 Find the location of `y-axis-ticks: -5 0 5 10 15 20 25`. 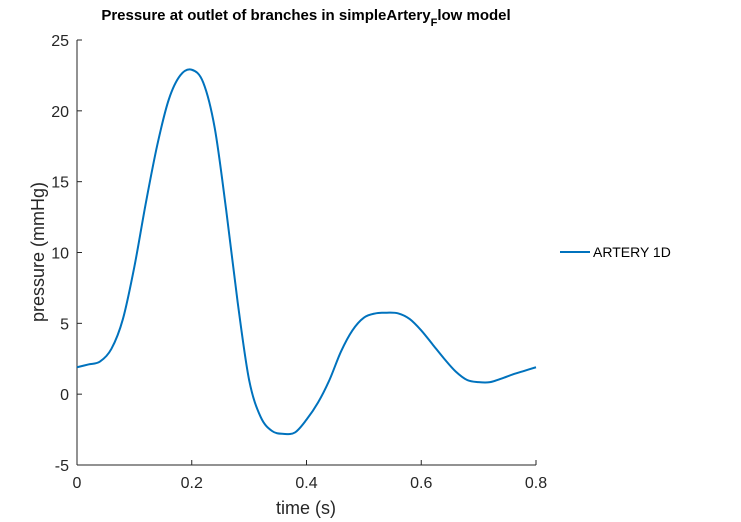

y-axis-ticks: -5 0 5 10 15 20 25 is located at coordinates (66, 254).